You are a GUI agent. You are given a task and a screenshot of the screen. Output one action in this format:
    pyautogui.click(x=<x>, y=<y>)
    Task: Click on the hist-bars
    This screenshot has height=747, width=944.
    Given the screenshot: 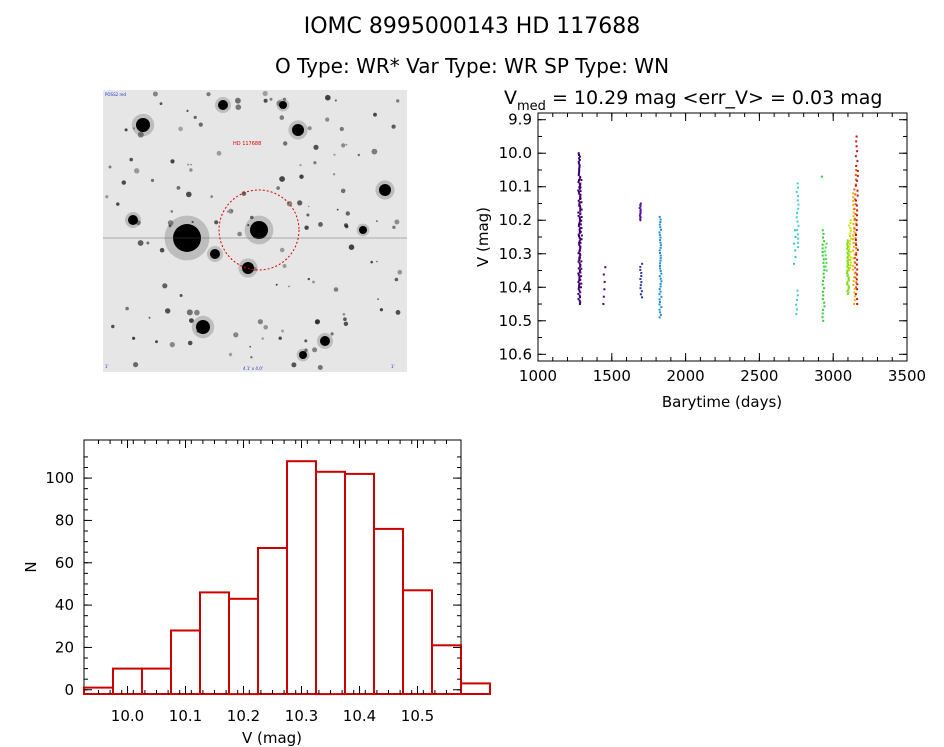 What is the action you would take?
    pyautogui.click(x=287, y=578)
    